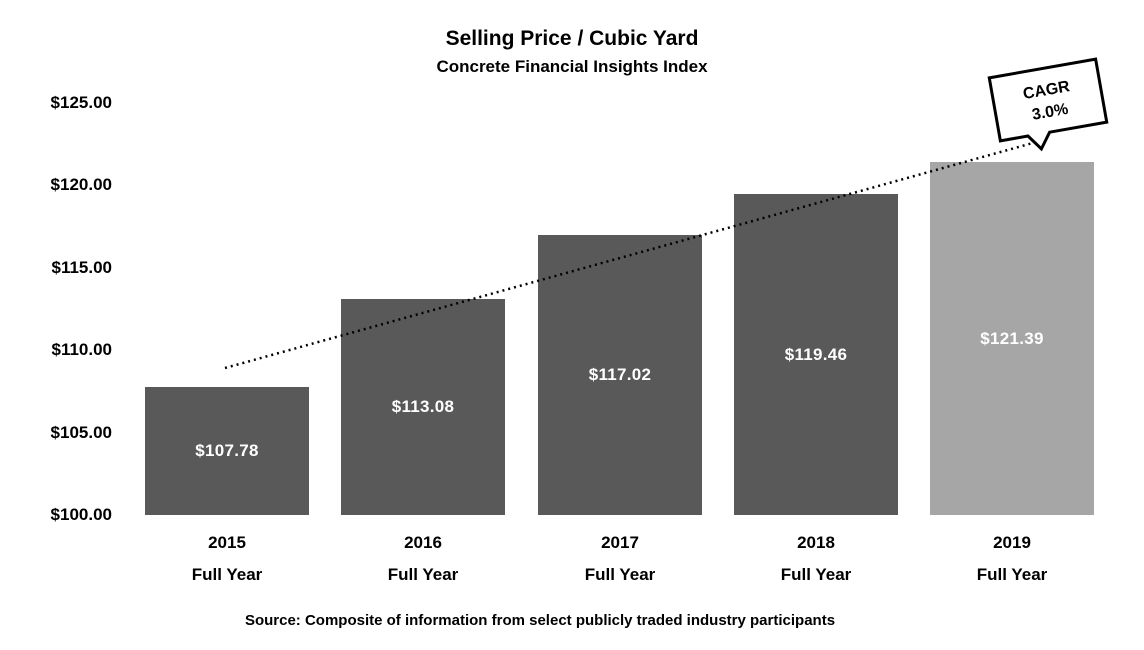  What do you see at coordinates (572, 38) in the screenshot?
I see `chart-title: Selling Price / Cubic Yard` at bounding box center [572, 38].